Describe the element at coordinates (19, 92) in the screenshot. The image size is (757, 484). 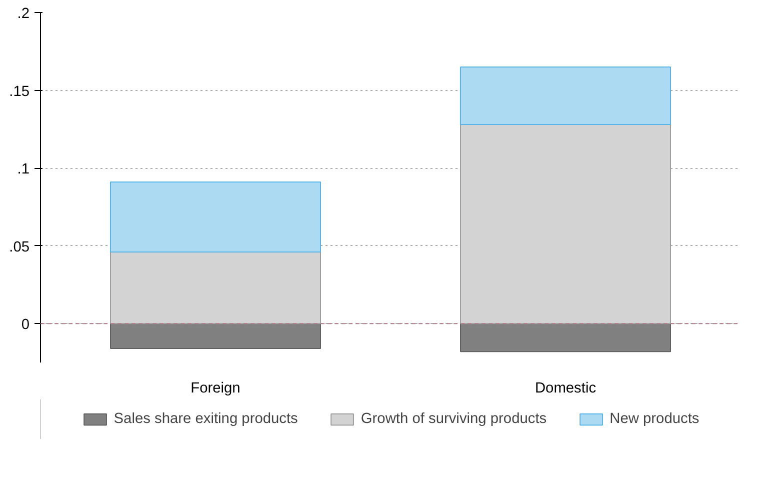
I see `y-tick-label: .15` at that location.